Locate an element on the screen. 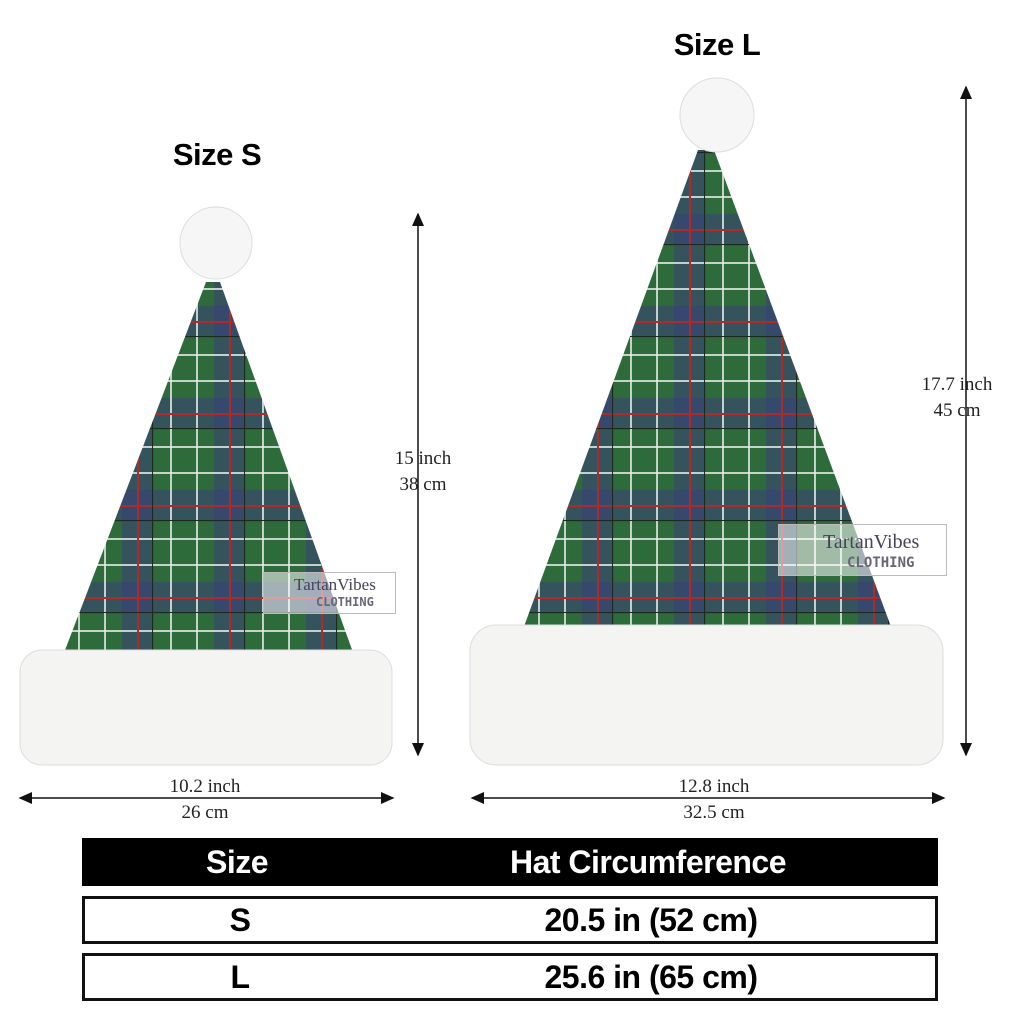 Image resolution: width=1020 pixels, height=1020 pixels. size-s-title: Size S is located at coordinates (217, 154).